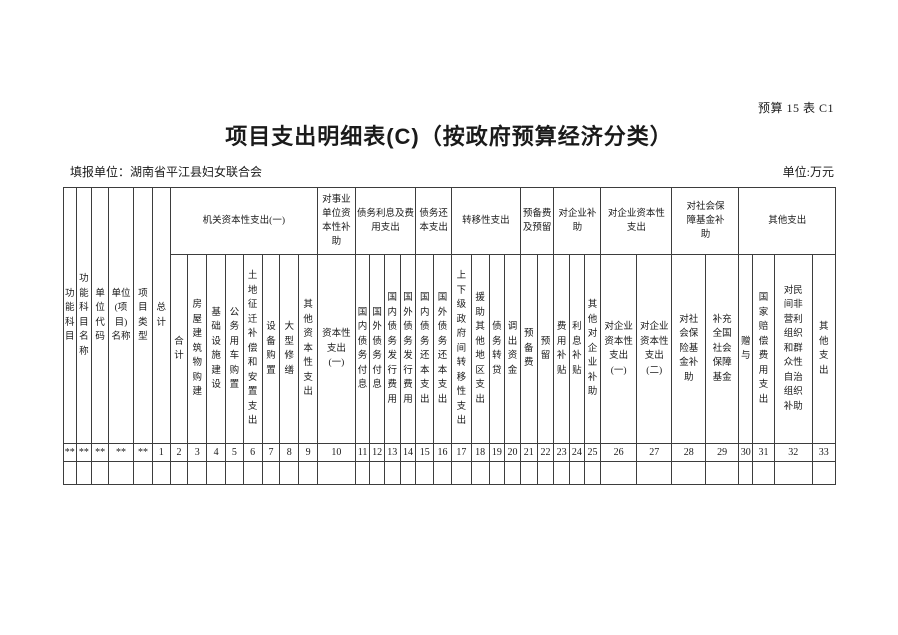 This screenshot has width=898, height=635. Describe the element at coordinates (480, 349) in the screenshot. I see `column-header: 援 助 其 他 地 区 支 出` at that location.